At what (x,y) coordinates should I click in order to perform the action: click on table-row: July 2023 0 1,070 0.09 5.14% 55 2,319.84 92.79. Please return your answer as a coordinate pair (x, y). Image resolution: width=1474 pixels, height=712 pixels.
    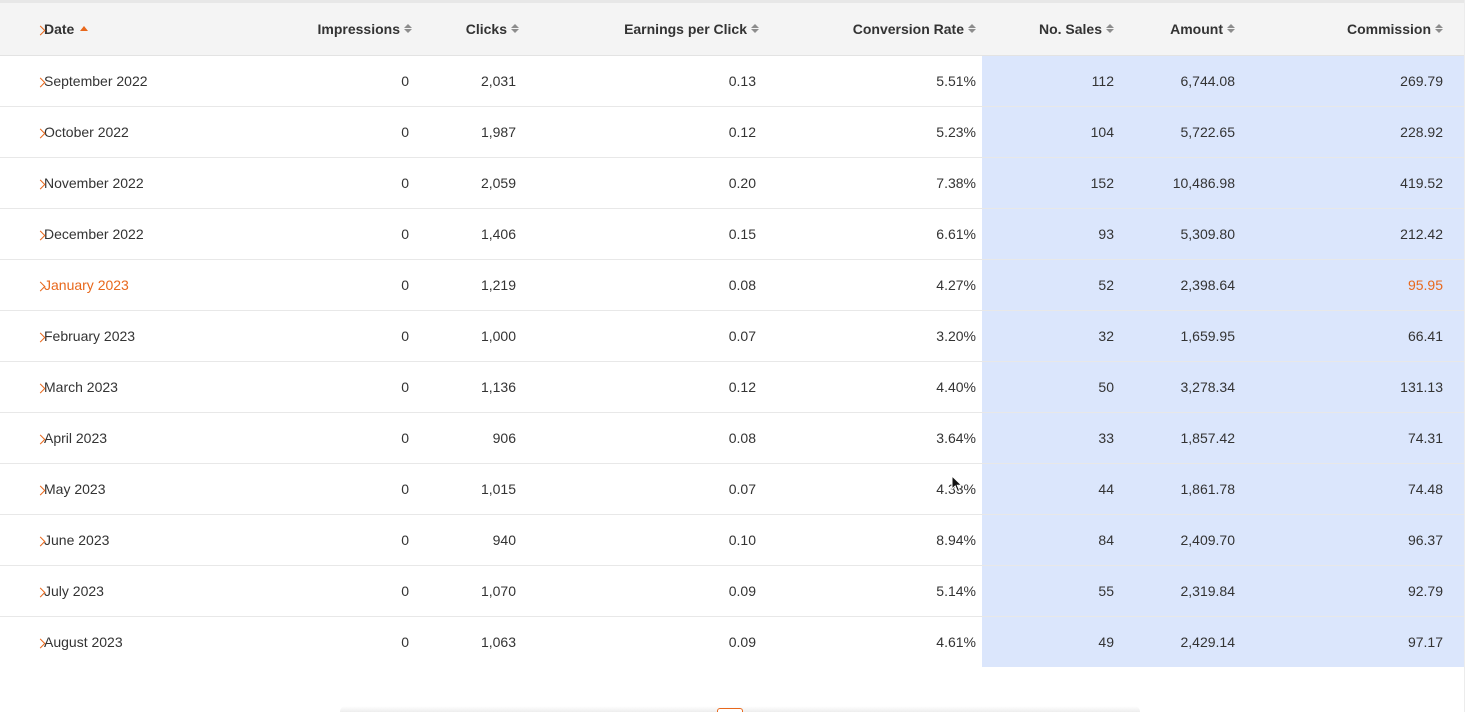
    Looking at the image, I should click on (732, 591).